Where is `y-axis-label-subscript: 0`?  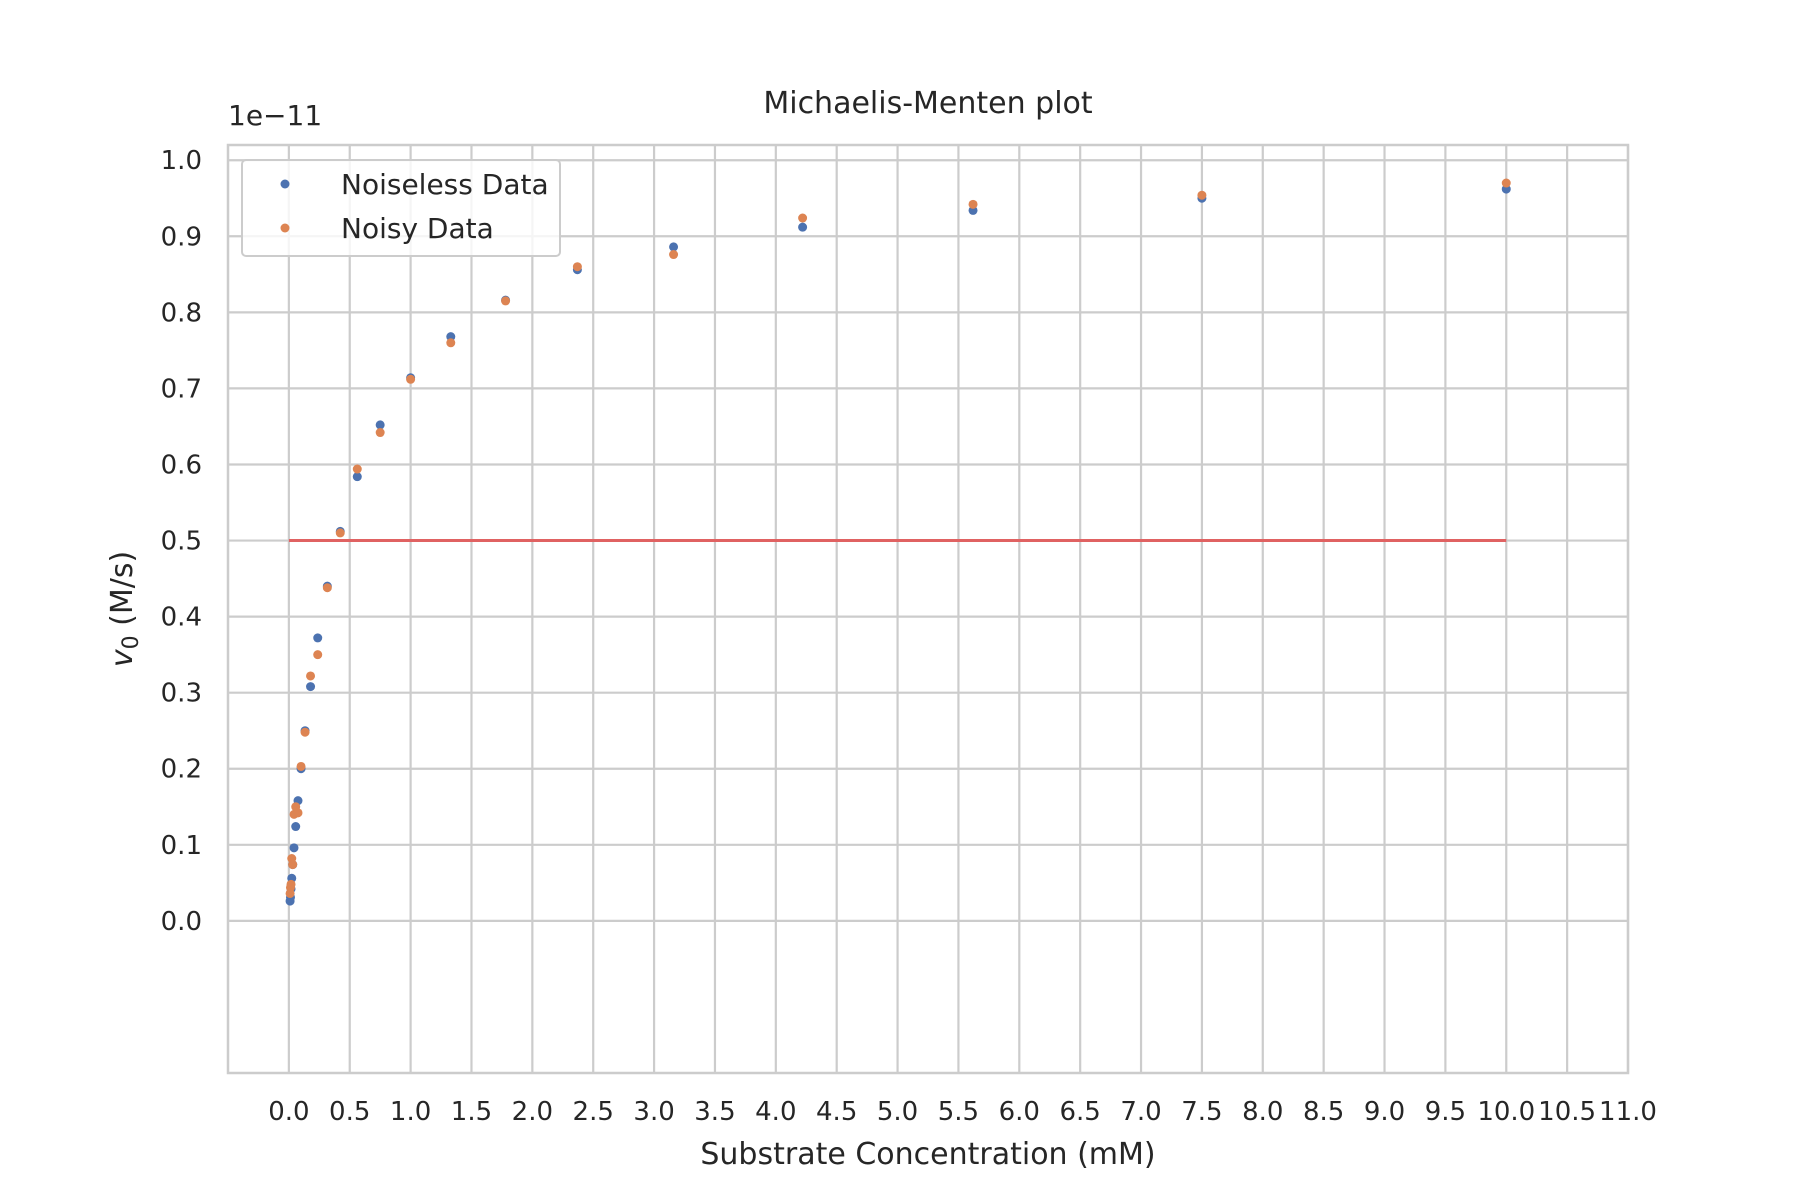
y-axis-label-subscript: 0 is located at coordinates (131, 642).